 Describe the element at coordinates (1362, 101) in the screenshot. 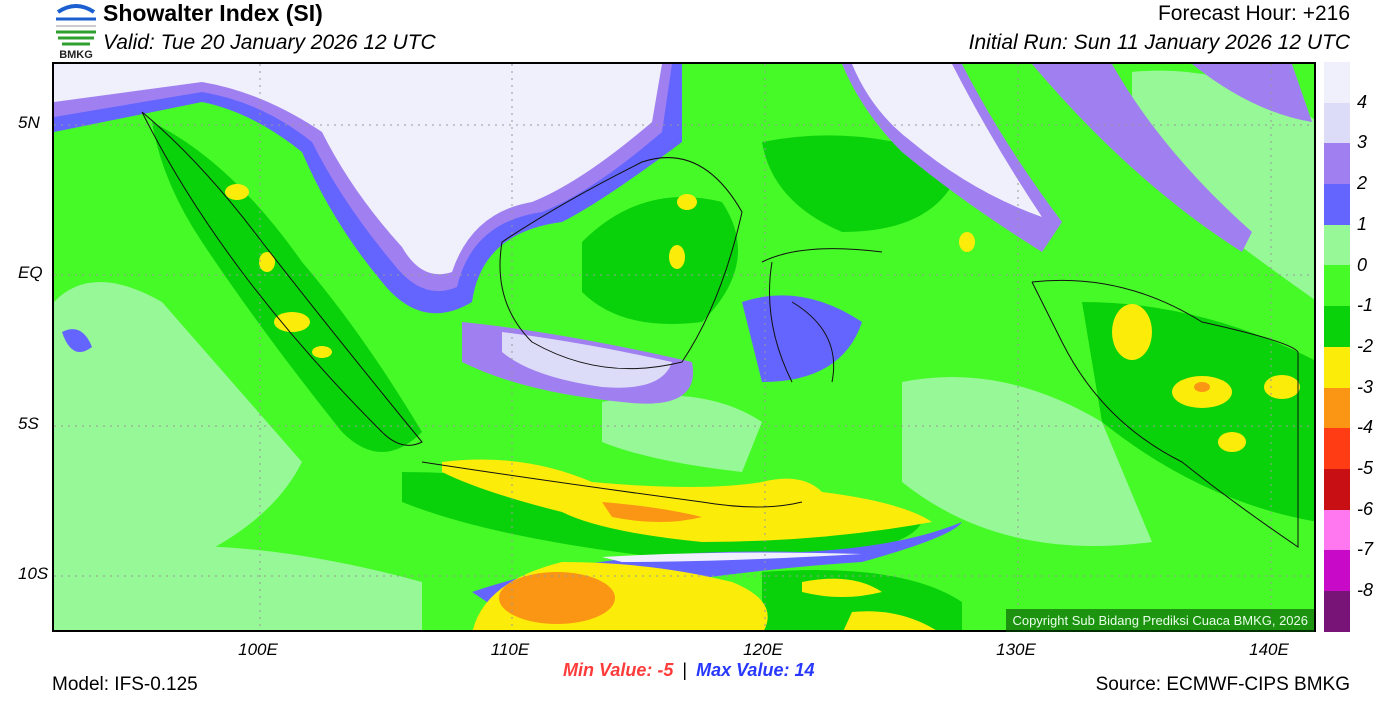

I see `colorbar-label: 4` at that location.